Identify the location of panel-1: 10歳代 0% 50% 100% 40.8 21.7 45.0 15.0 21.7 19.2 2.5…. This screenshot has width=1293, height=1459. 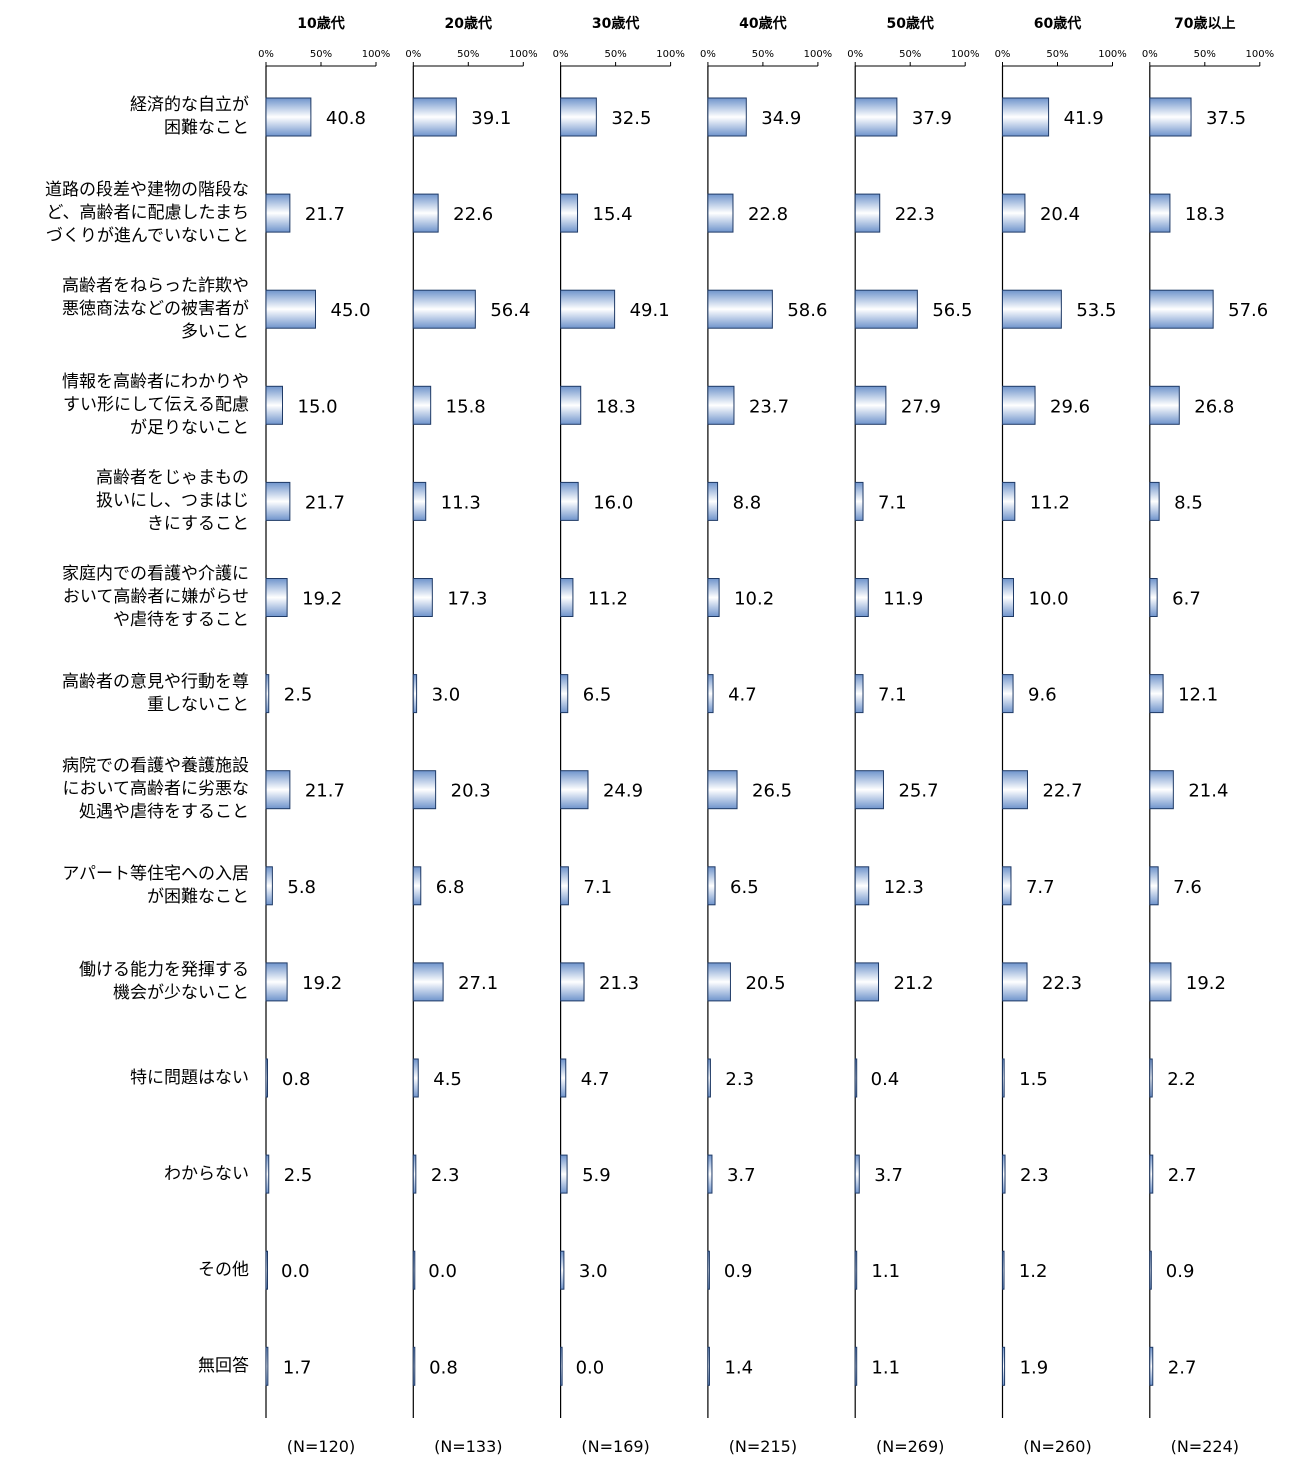
(324, 735).